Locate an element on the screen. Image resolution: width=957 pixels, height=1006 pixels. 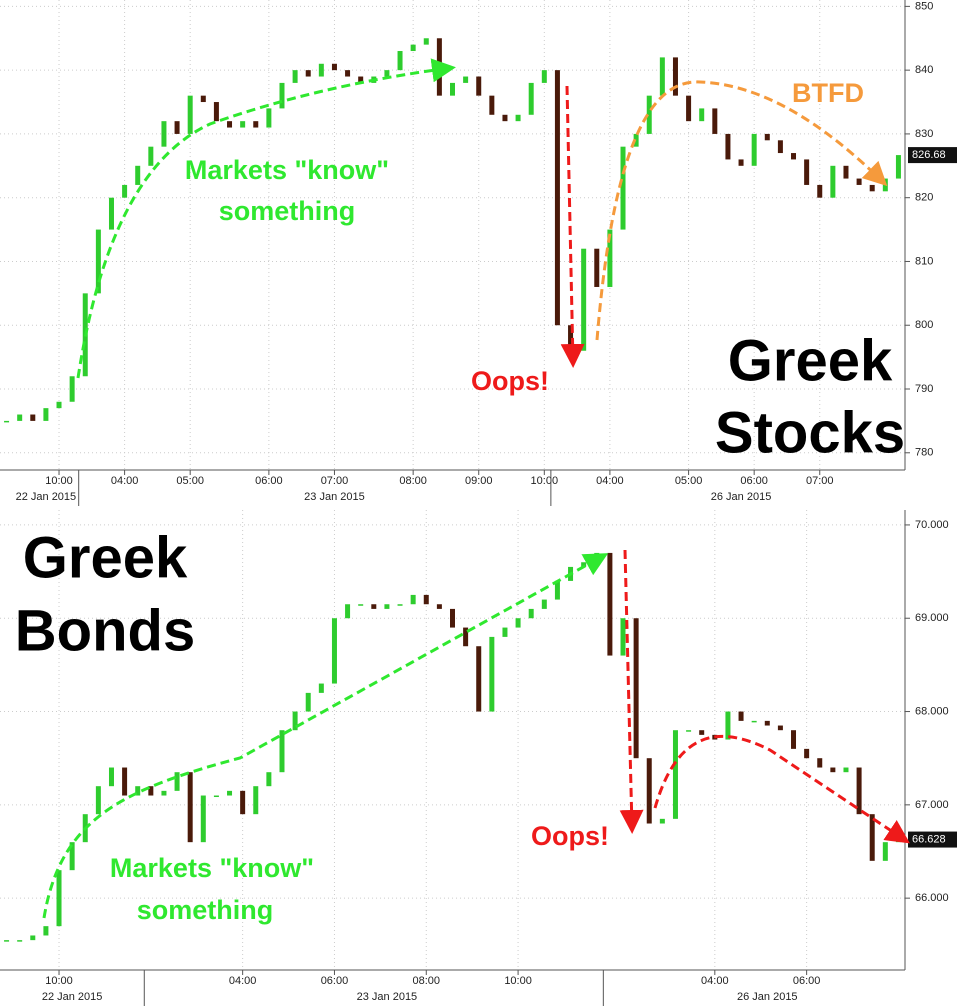
x-tick-label: 09:00 is located at coordinates (479, 481).